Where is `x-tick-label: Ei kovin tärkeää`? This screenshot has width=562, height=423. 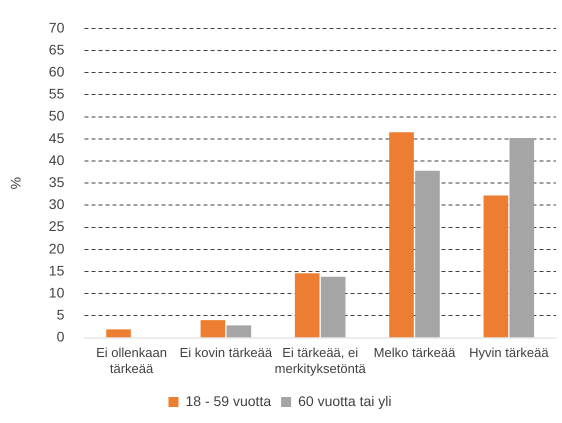 x-tick-label: Ei kovin tärkeää is located at coordinates (226, 352).